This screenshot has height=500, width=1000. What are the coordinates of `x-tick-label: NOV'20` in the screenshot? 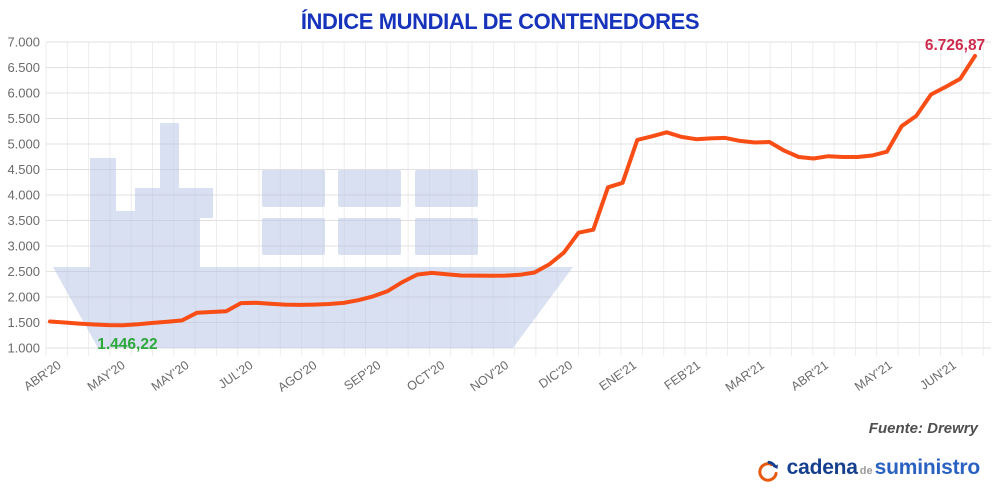 It's located at (490, 376).